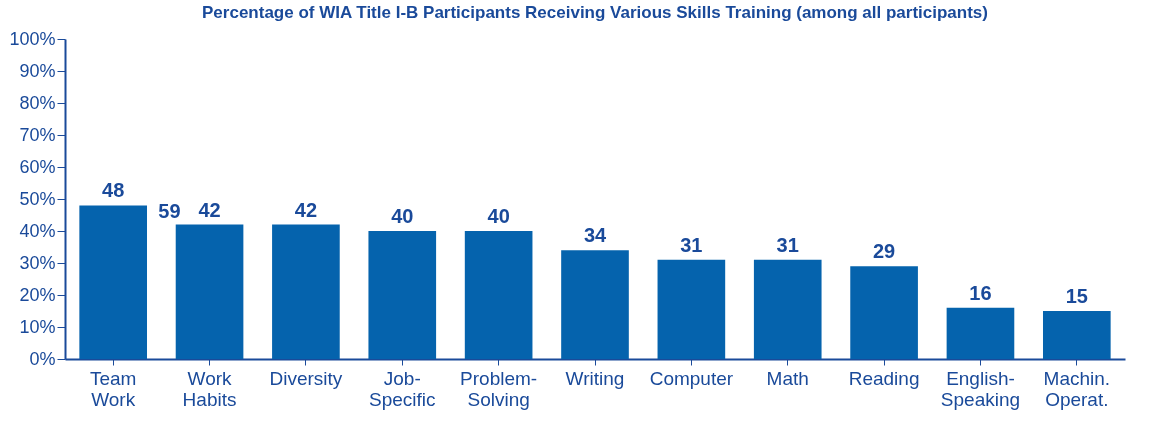 This screenshot has width=1164, height=435. What do you see at coordinates (37, 198) in the screenshot?
I see `y-tick-label: 50%` at bounding box center [37, 198].